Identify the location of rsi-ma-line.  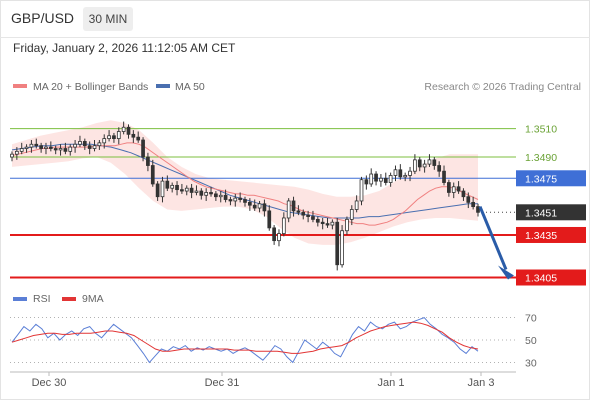
(245, 337).